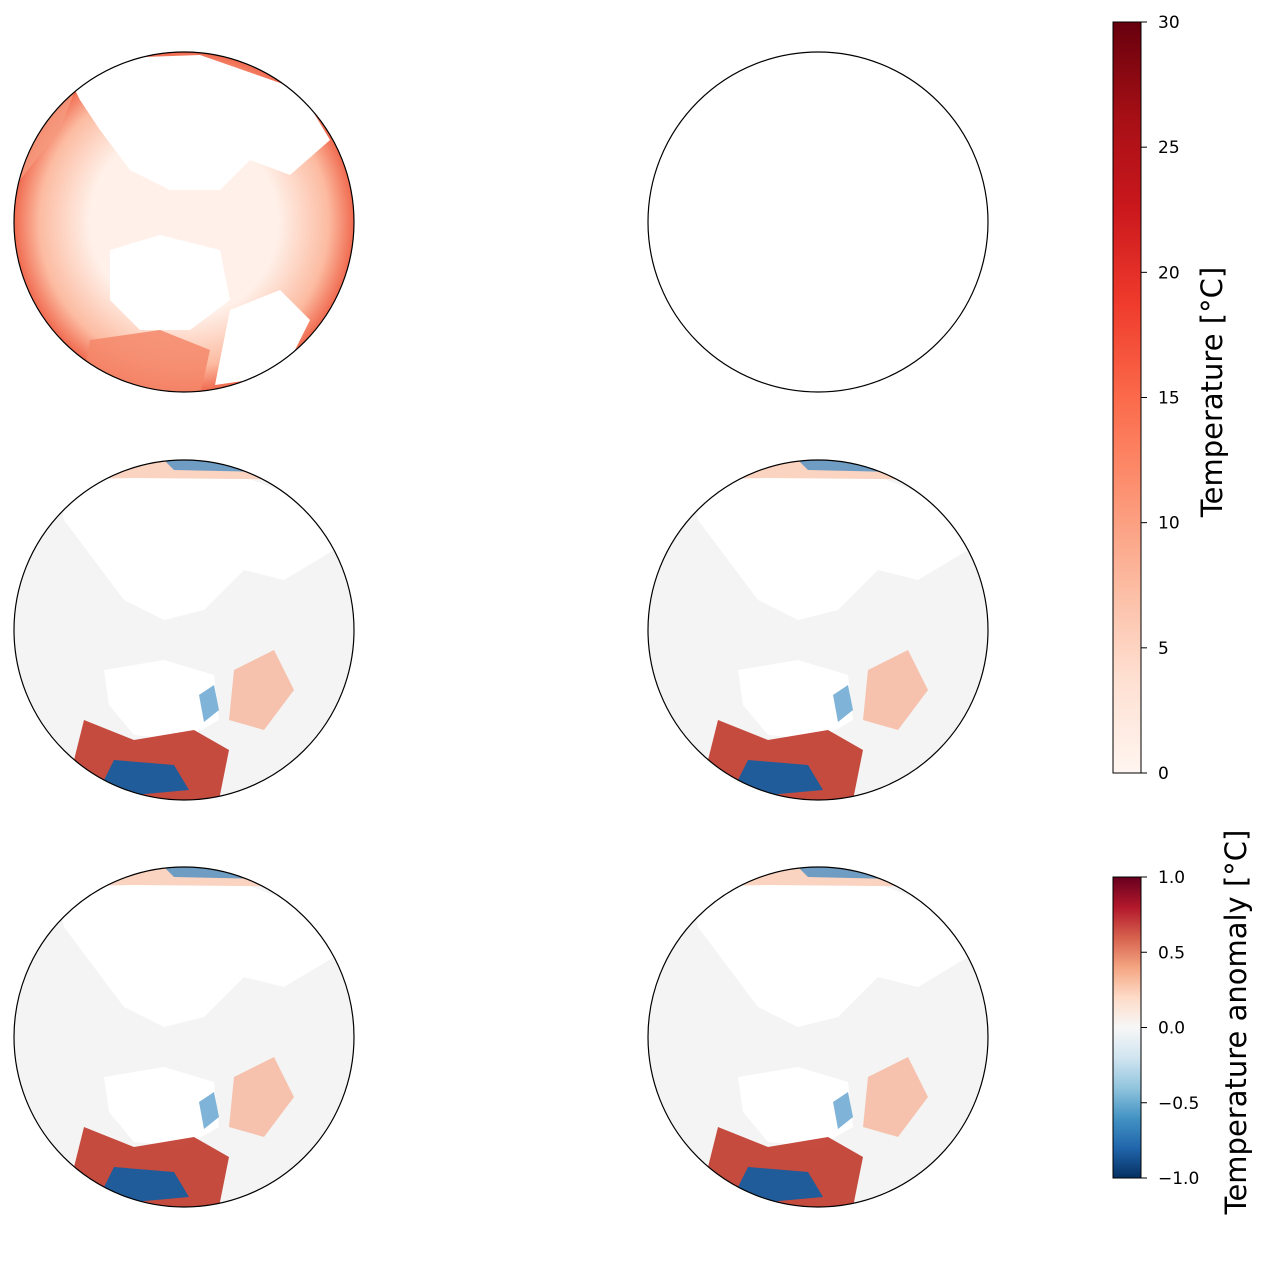  I want to click on temperature-tick-label: 10, so click(1169, 524).